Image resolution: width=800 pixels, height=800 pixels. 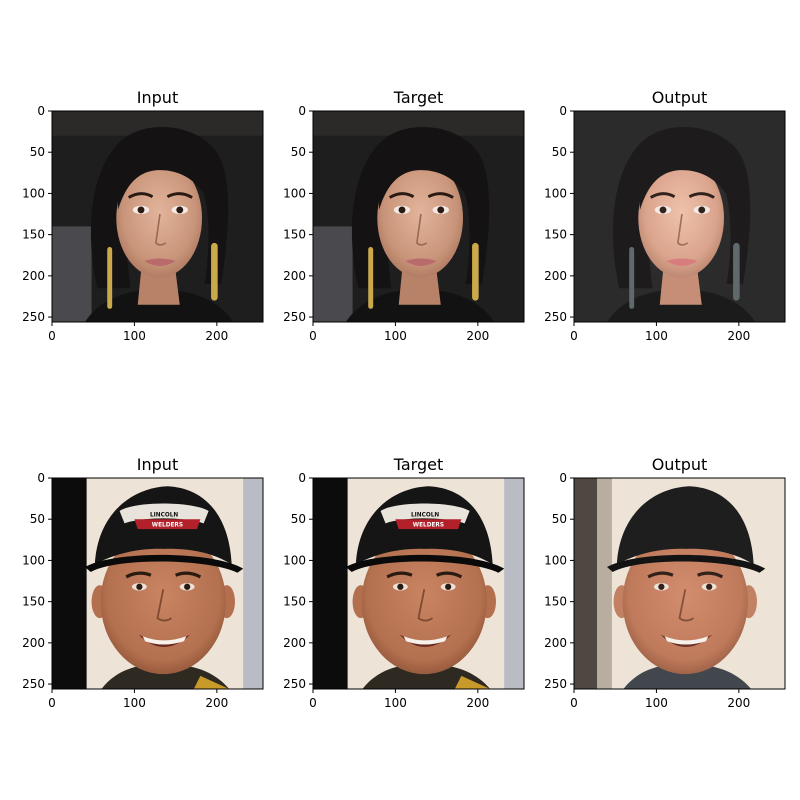 I want to click on panel-target-0: Target 0 100 200 0 50 100 150 200 250, so click(x=404, y=215).